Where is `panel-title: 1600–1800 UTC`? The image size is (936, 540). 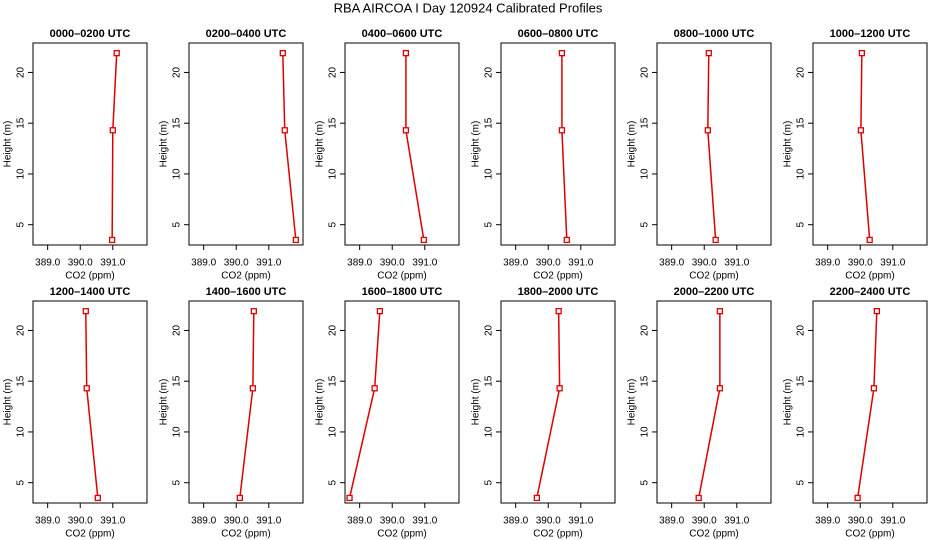
panel-title: 1600–1800 UTC is located at coordinates (402, 292).